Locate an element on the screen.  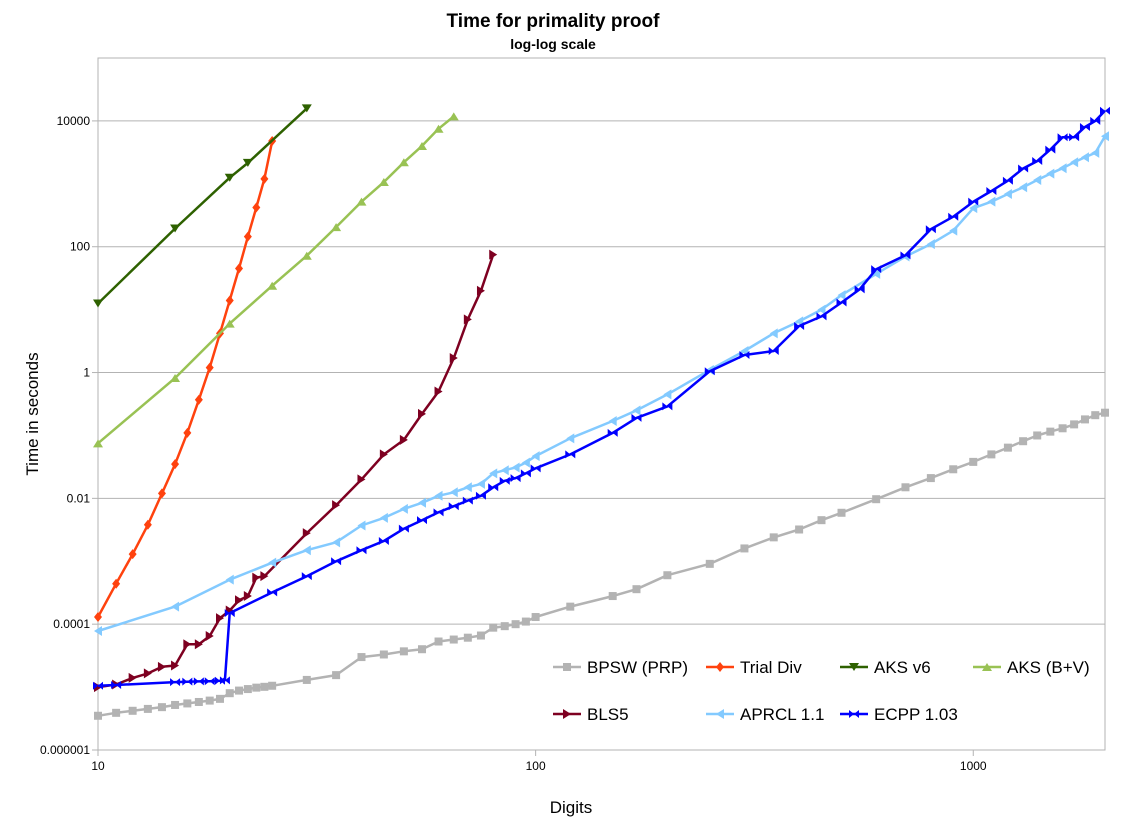
chart-title: Time for primality proof is located at coordinates (554, 21).